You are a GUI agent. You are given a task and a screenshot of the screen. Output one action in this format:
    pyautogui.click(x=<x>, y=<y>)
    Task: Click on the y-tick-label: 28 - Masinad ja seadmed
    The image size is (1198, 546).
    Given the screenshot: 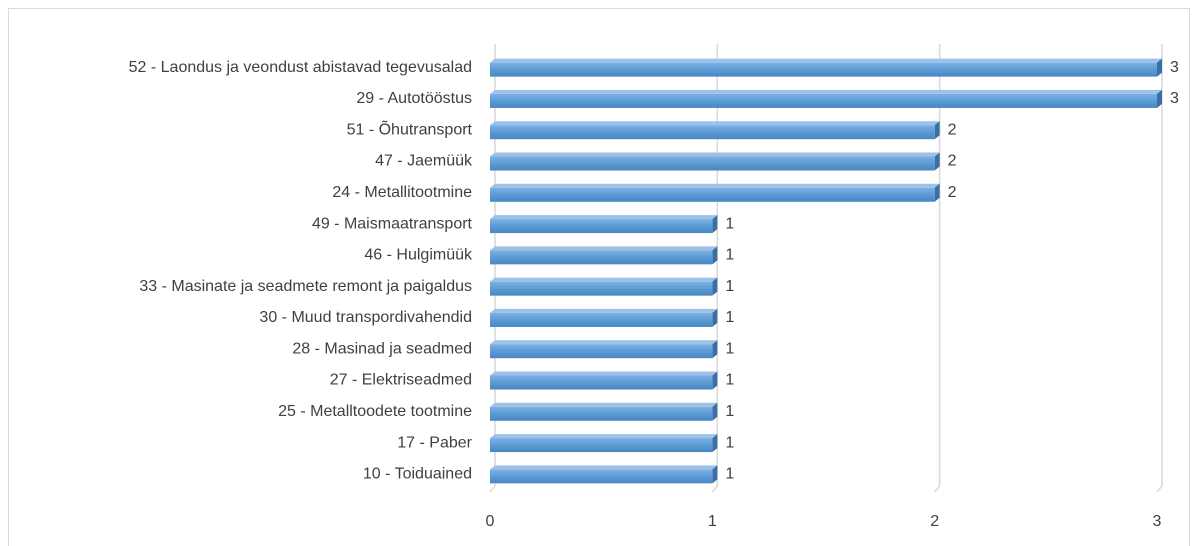 What is the action you would take?
    pyautogui.click(x=382, y=348)
    